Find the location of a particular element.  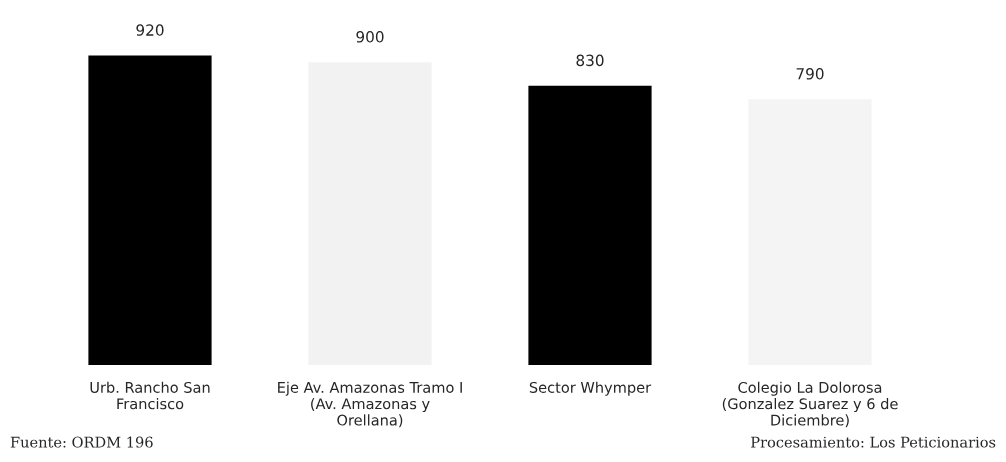

source-note: Fuente: ORDM 196 is located at coordinates (81, 442).